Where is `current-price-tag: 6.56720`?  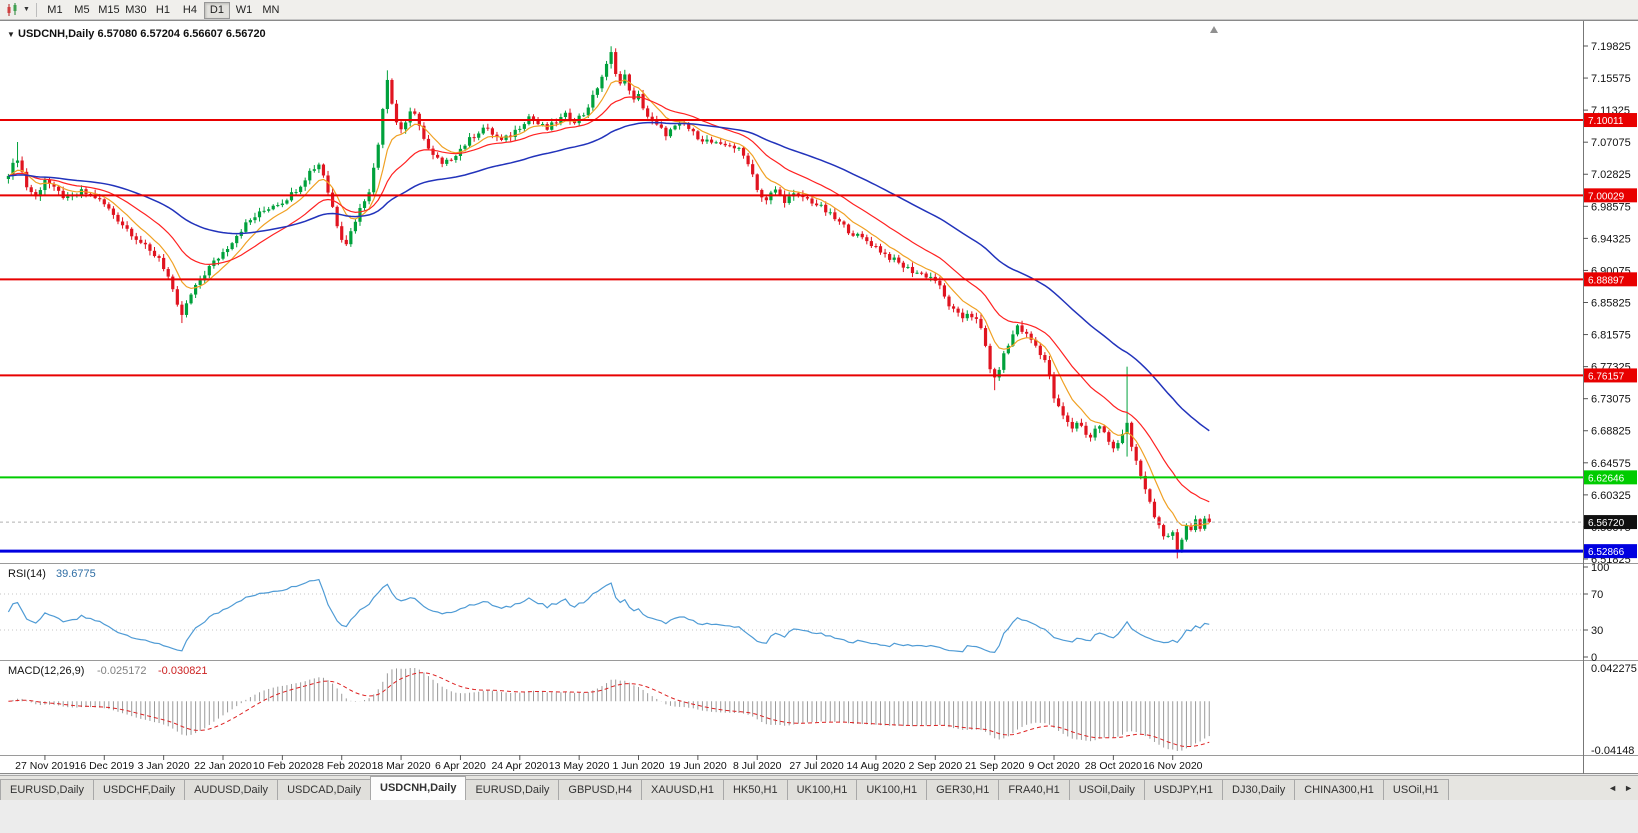 current-price-tag: 6.56720 is located at coordinates (1606, 523).